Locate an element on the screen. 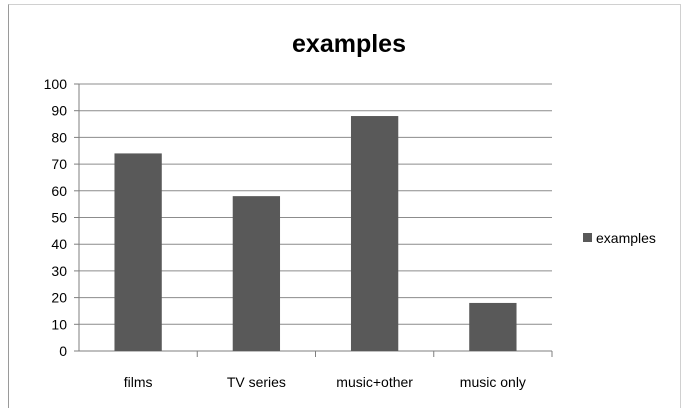 This screenshot has height=409, width=682. y-tick-label: 50 is located at coordinates (59, 218).